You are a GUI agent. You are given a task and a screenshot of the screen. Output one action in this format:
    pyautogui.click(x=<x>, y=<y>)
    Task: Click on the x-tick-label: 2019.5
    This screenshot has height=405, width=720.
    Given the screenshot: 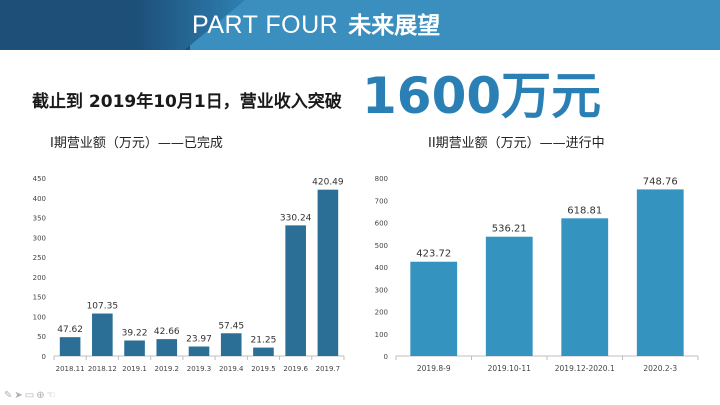 What is the action you would take?
    pyautogui.click(x=263, y=369)
    